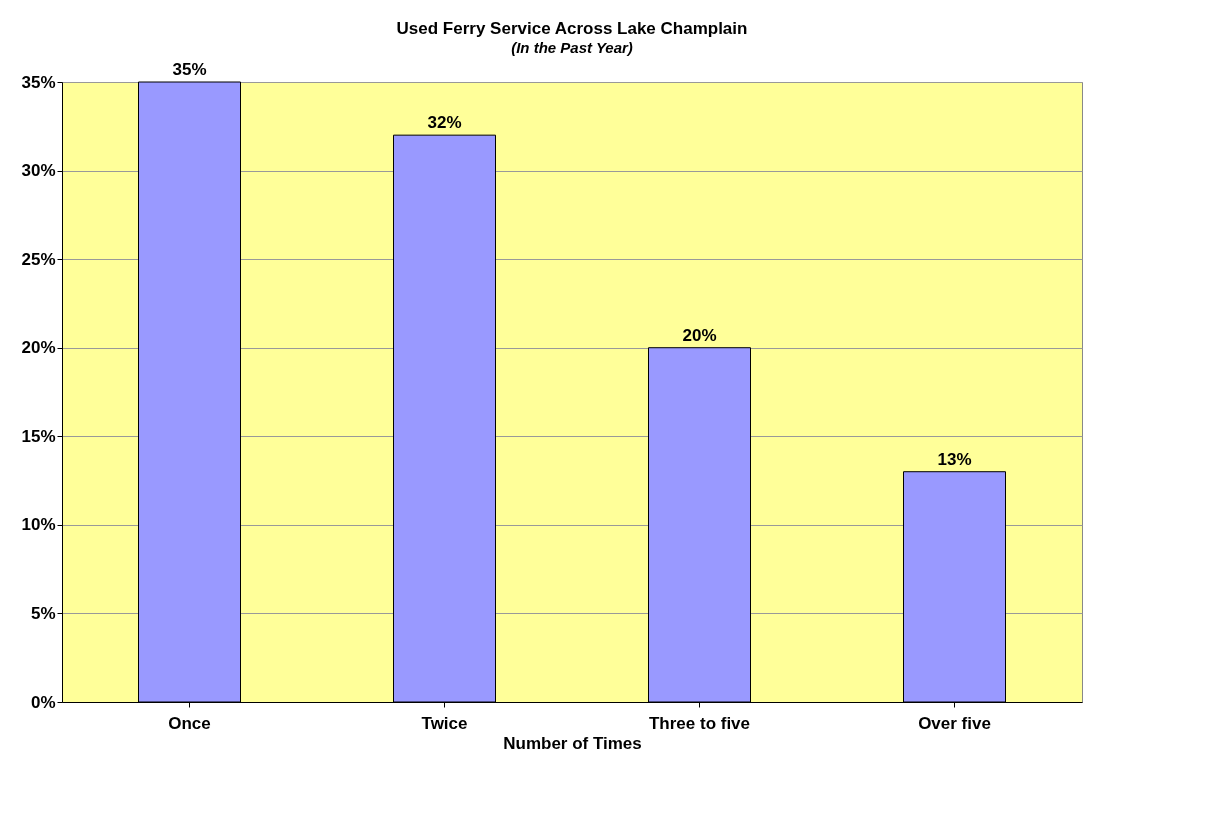  Describe the element at coordinates (572, 28) in the screenshot. I see `chart-title: Used Ferry Service Across Lake Champlain` at that location.